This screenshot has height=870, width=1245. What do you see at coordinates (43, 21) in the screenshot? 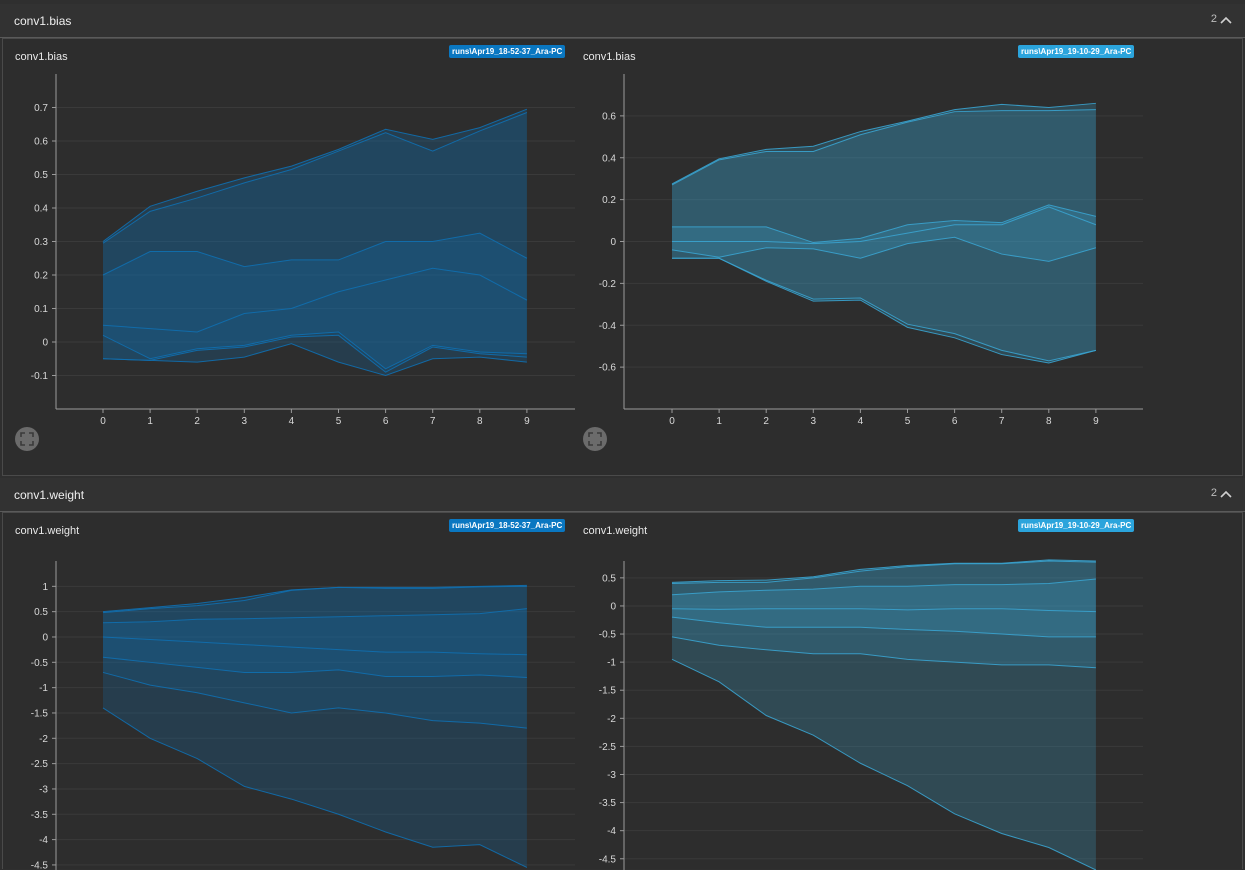
I see `section-title: conv1.bias` at bounding box center [43, 21].